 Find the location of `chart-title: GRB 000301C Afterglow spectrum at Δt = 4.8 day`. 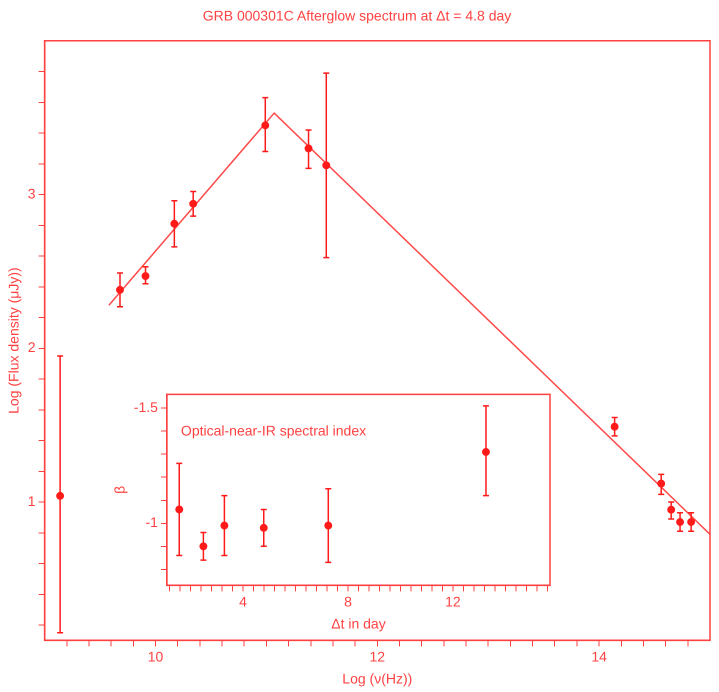

chart-title: GRB 000301C Afterglow spectrum at Δt = 4.8 day is located at coordinates (357, 15).